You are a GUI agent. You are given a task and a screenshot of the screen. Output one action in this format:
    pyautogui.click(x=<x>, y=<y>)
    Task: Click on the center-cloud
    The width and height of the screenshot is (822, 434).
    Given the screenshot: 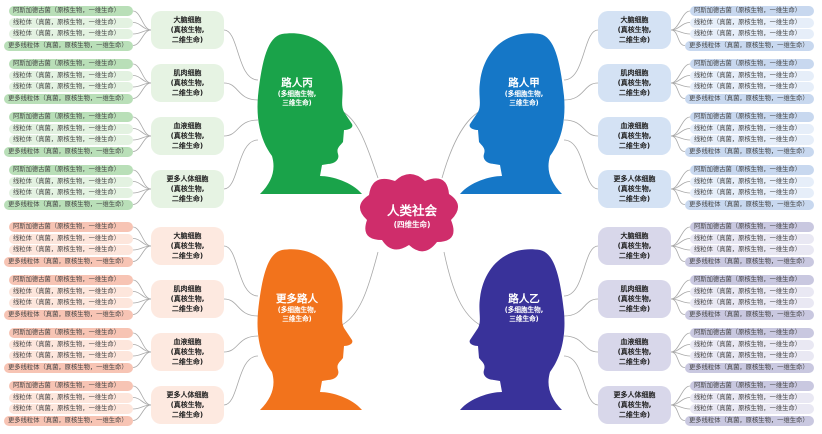 What is the action you would take?
    pyautogui.click(x=409, y=213)
    